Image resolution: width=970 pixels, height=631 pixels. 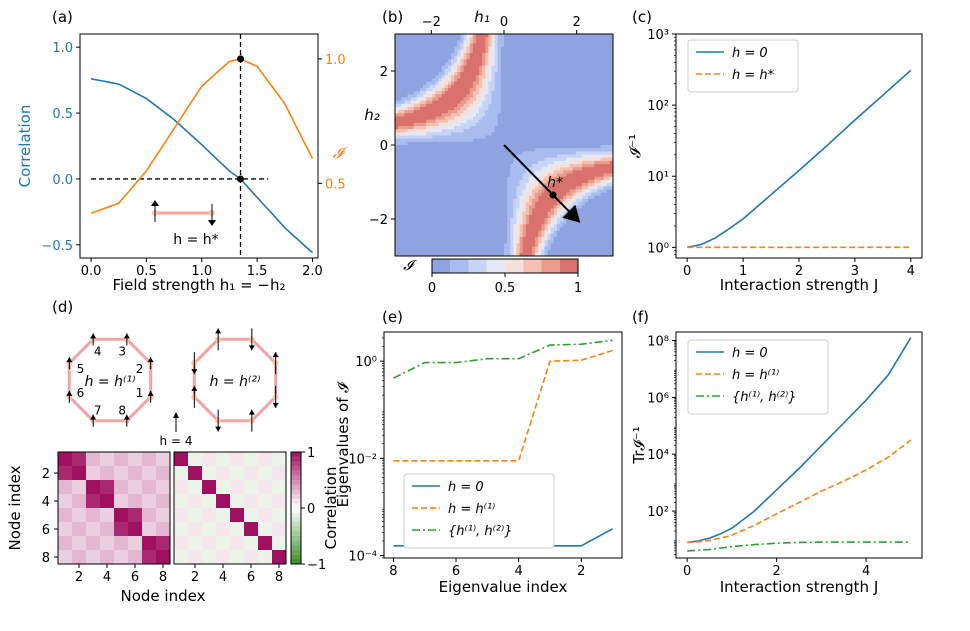 I want to click on panel-b-colorbar-tick-label: 0.5, so click(x=505, y=288).